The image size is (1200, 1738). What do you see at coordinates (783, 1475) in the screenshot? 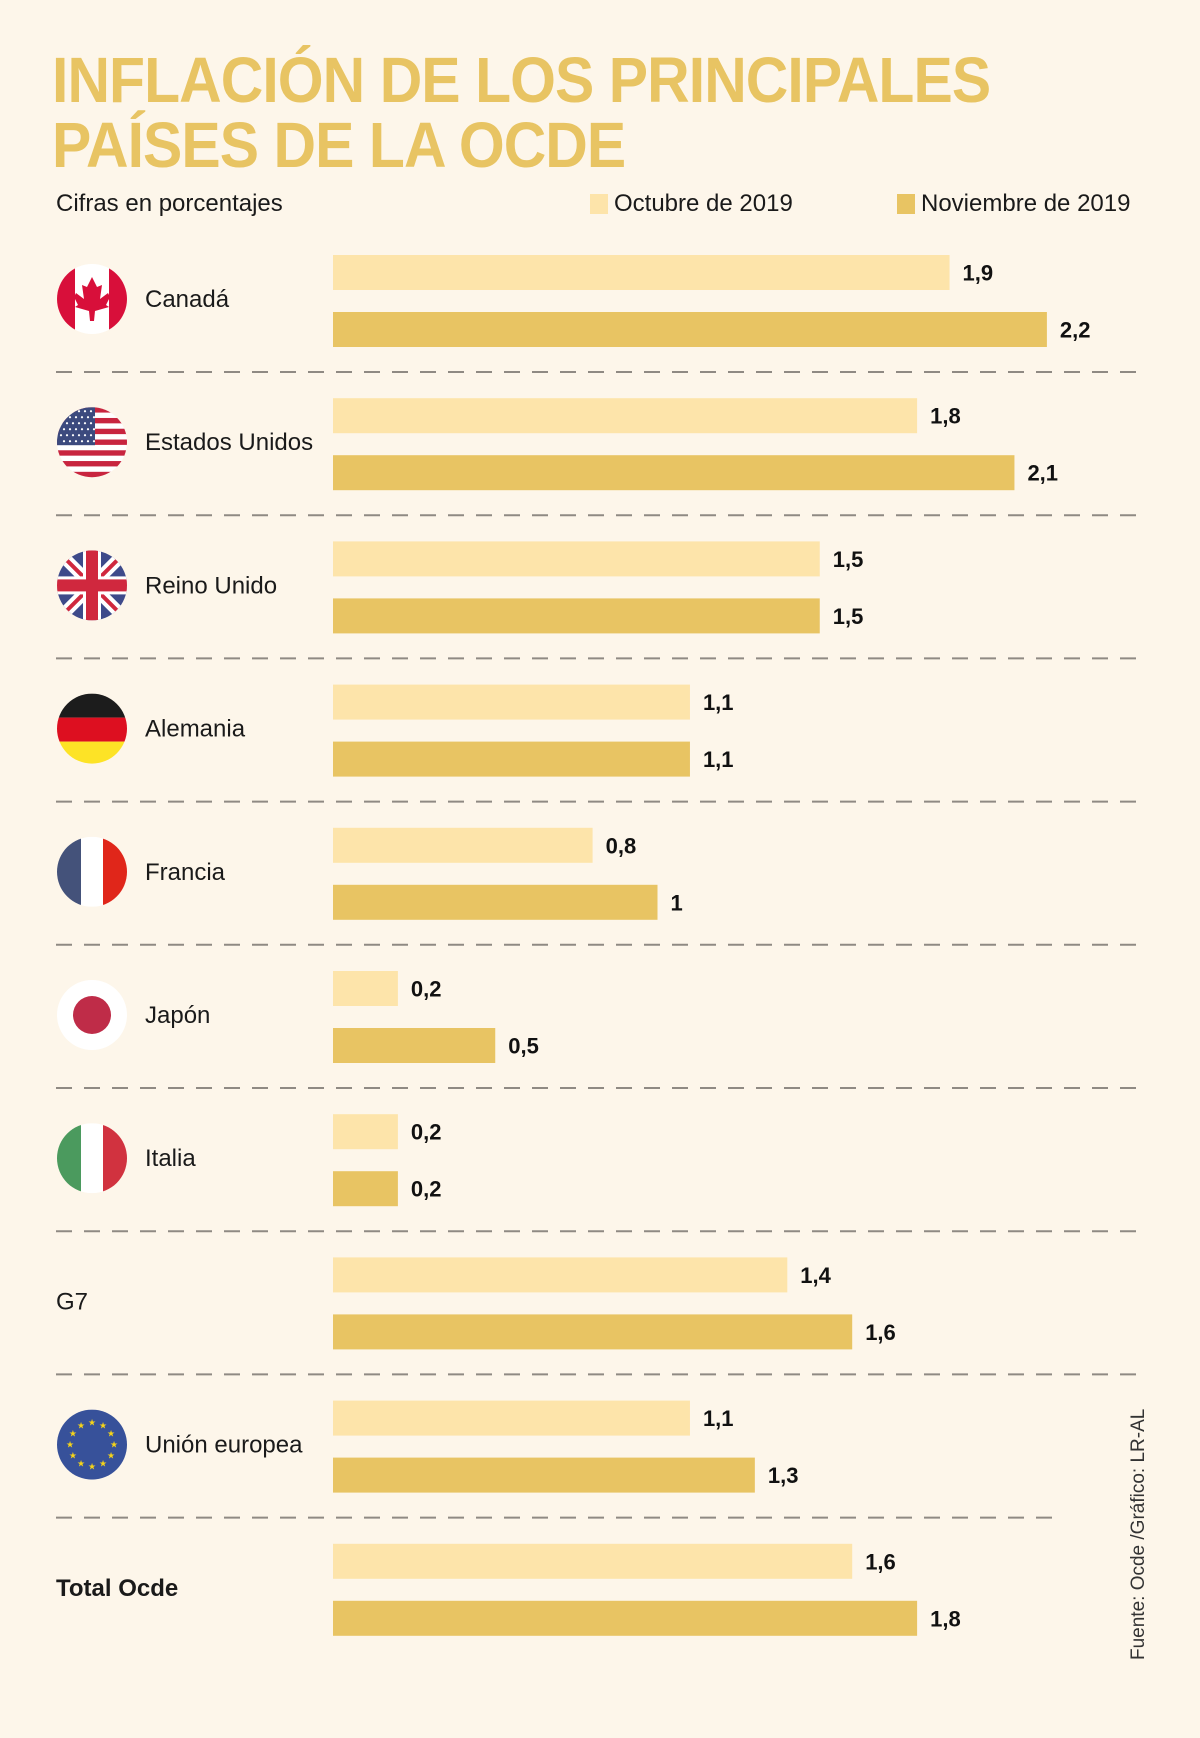
I see `value-label-november: 1,3` at bounding box center [783, 1475].